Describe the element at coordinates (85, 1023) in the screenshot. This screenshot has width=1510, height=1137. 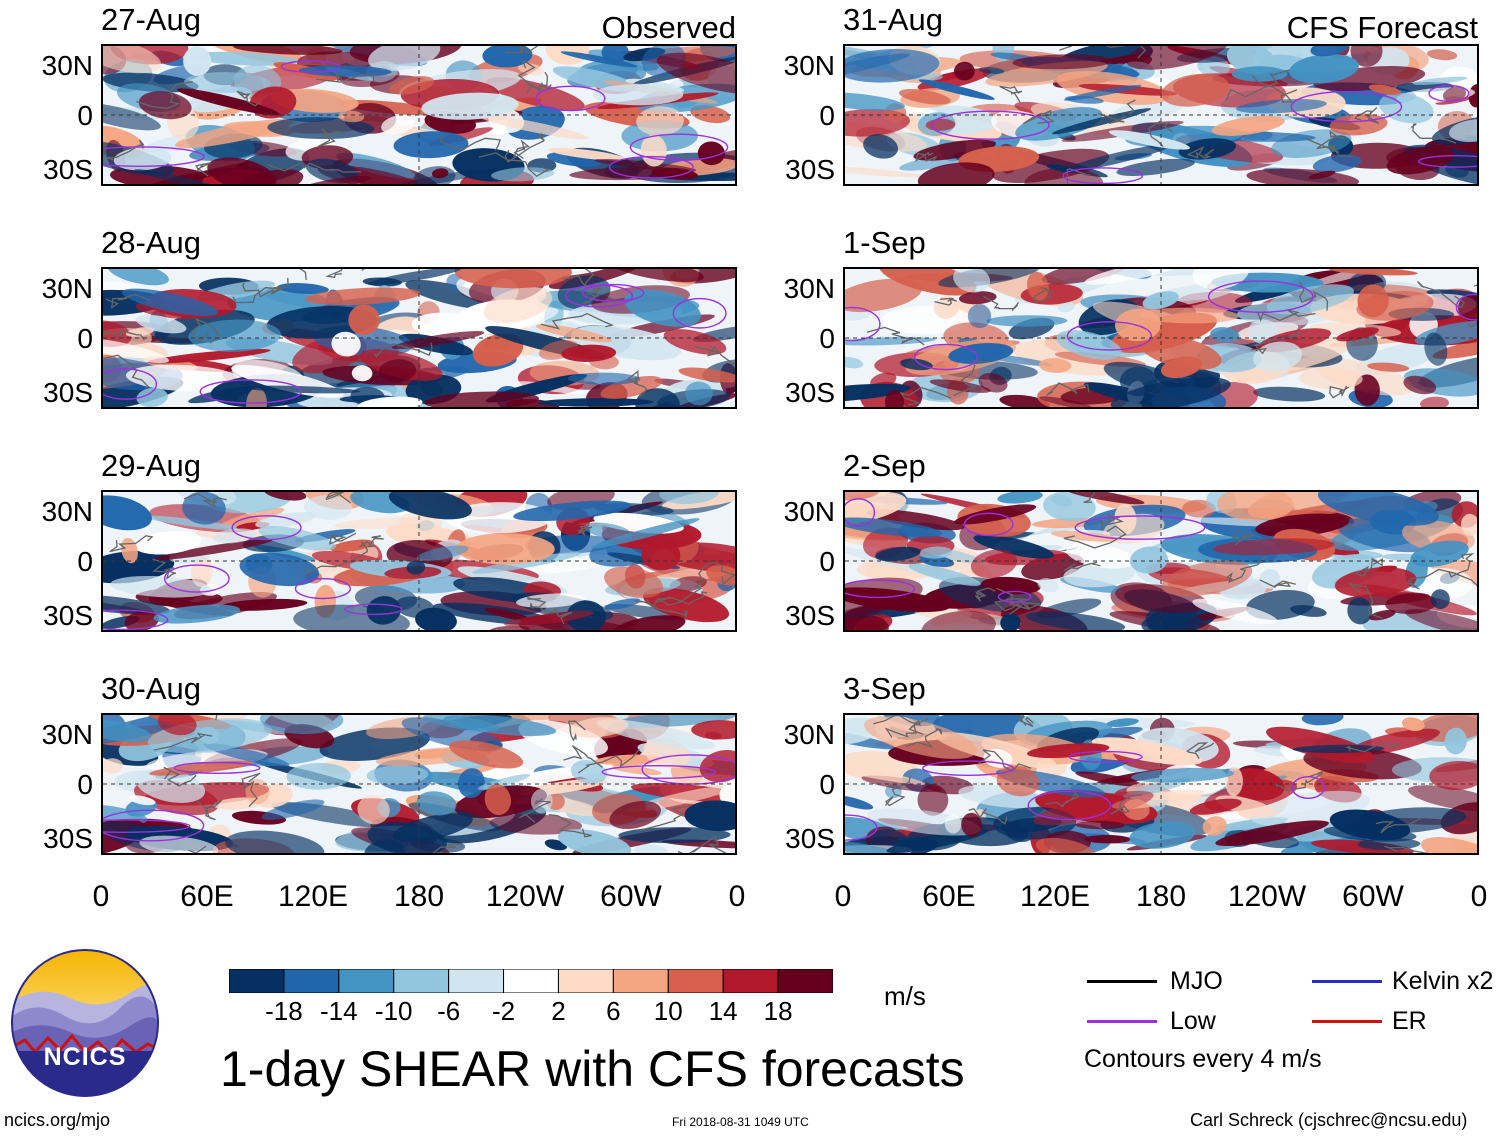
I see `ncics-logo: NCICS` at that location.